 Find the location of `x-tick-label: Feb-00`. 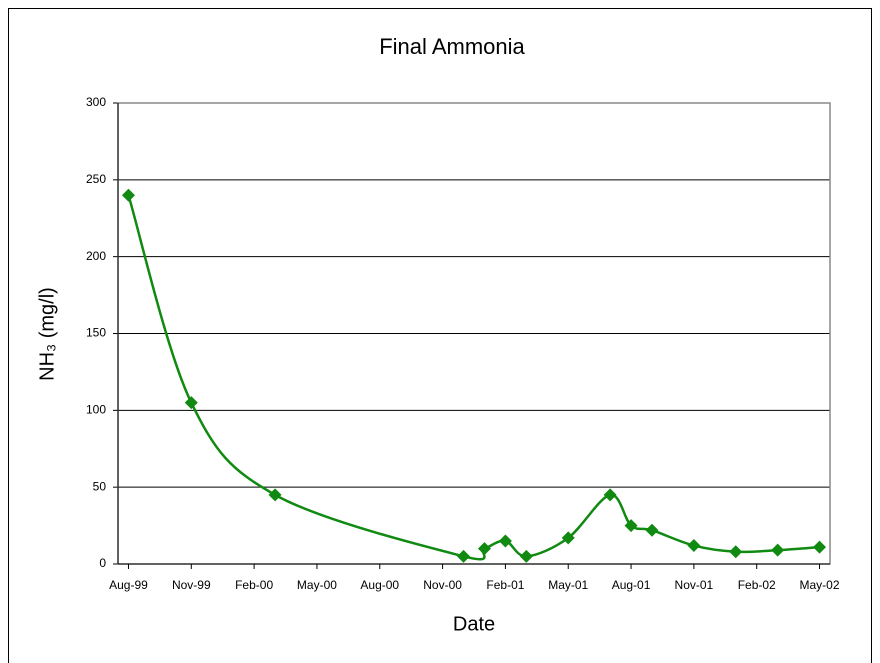

x-tick-label: Feb-00 is located at coordinates (254, 585).